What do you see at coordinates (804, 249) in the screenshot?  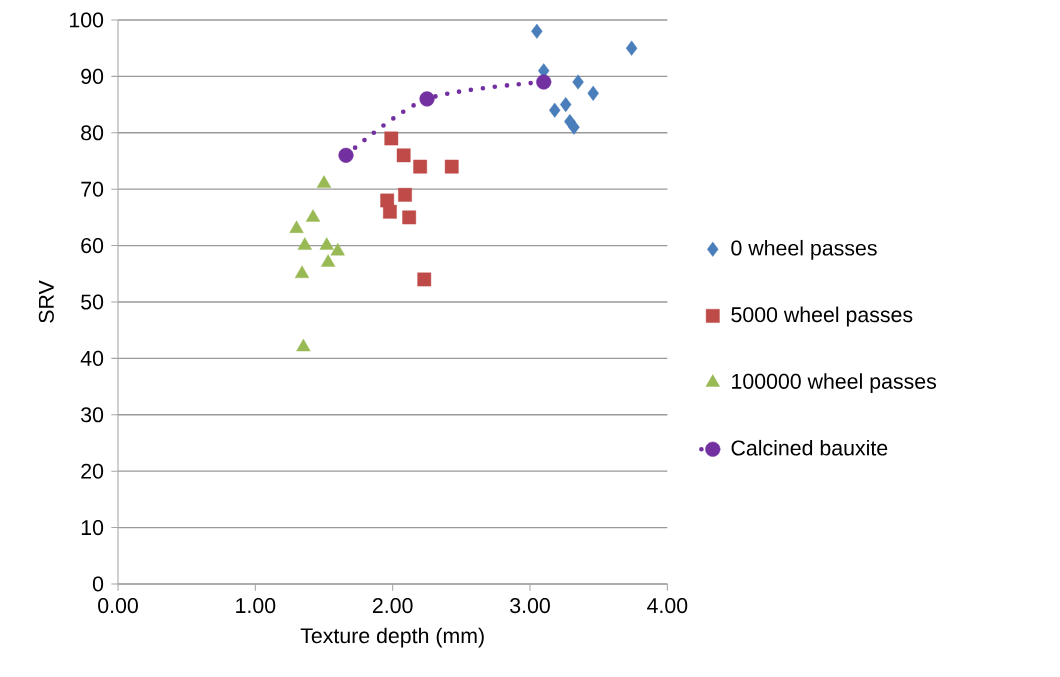 I see `legend-label: 0 wheel passes` at bounding box center [804, 249].